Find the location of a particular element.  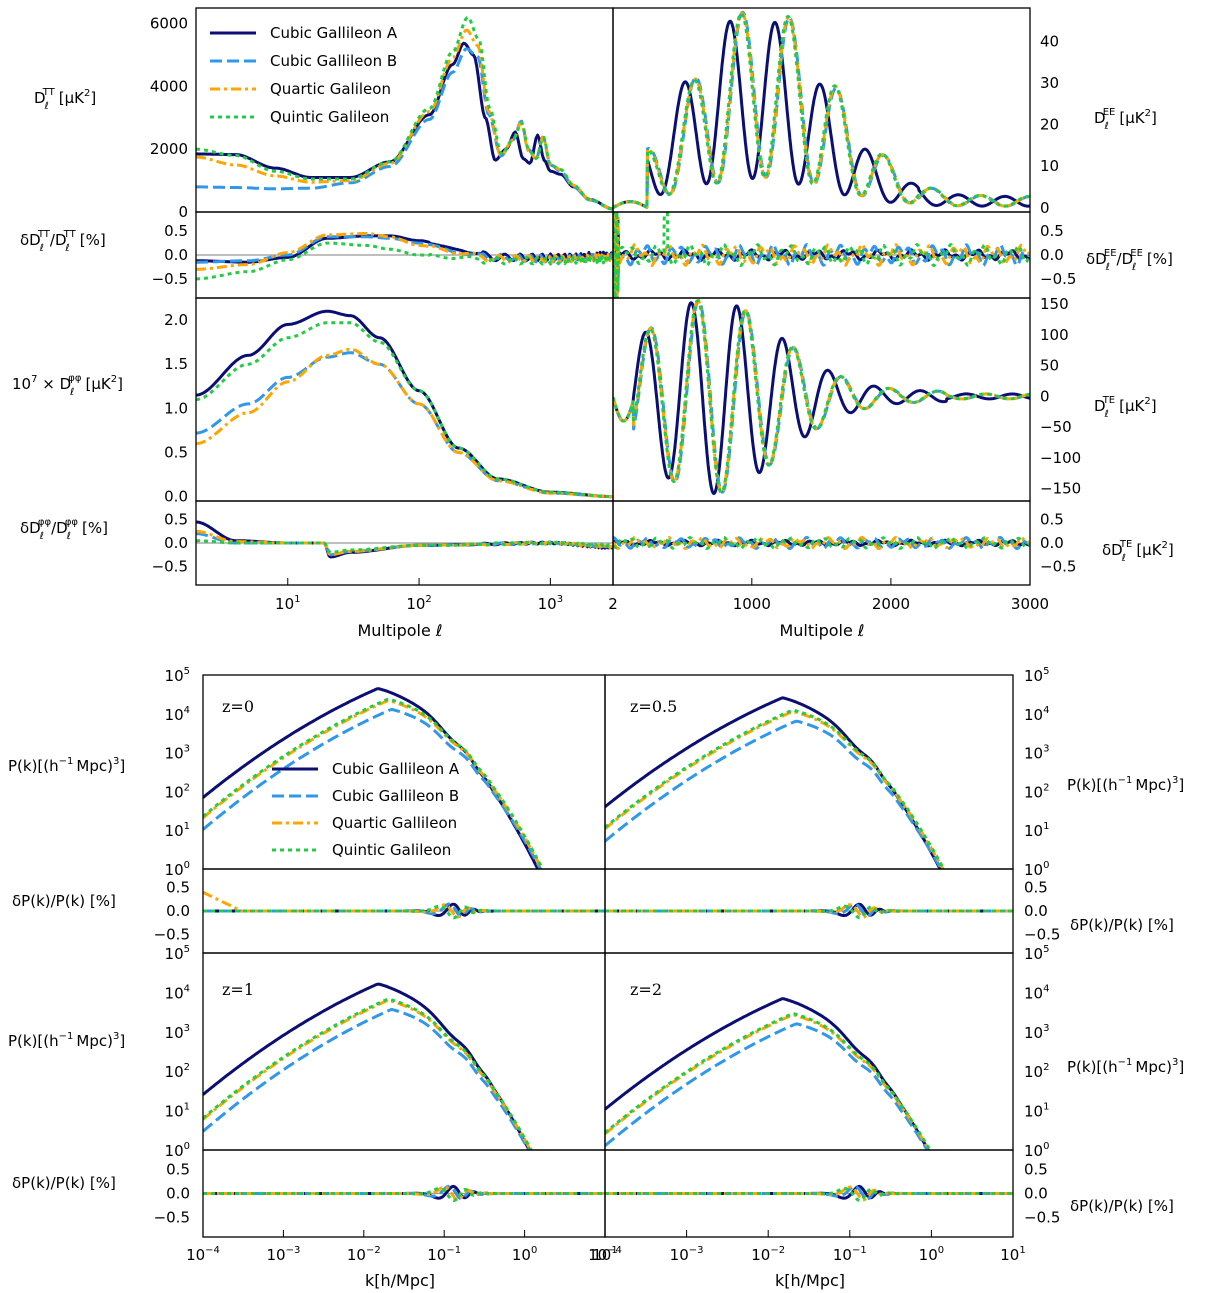

panel-pk-z1 is located at coordinates (368, 1066).